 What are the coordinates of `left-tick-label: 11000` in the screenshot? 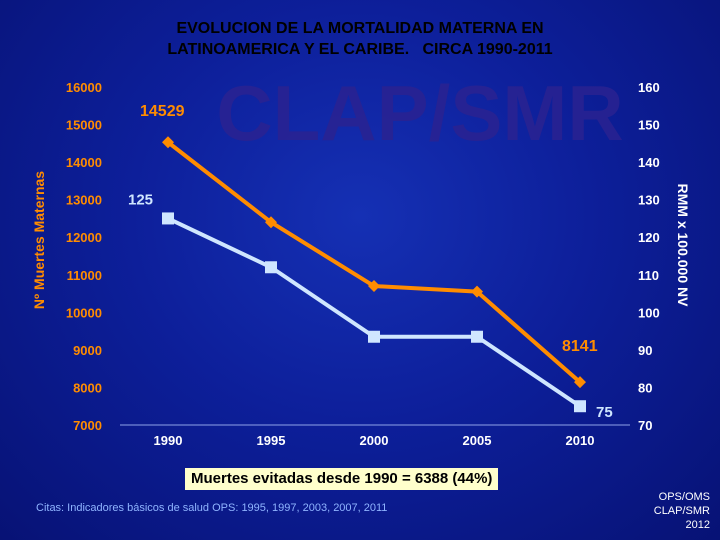 It's located at (84, 275).